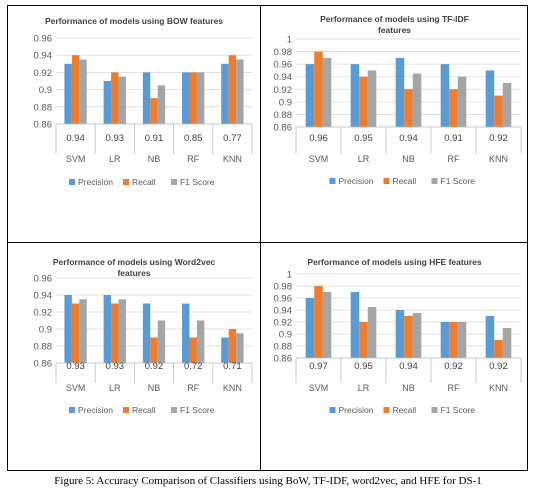 This screenshot has width=536, height=493. Describe the element at coordinates (318, 366) in the screenshot. I see `accuracy-cell: 0.97` at that location.